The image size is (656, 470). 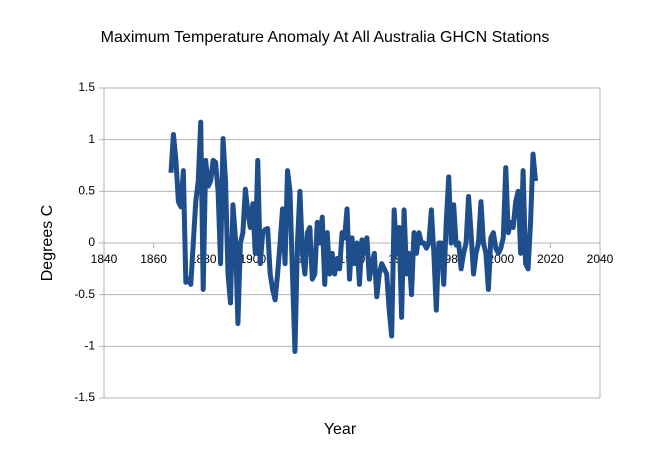 I want to click on y-tick-label: -1.5, so click(x=84, y=397).